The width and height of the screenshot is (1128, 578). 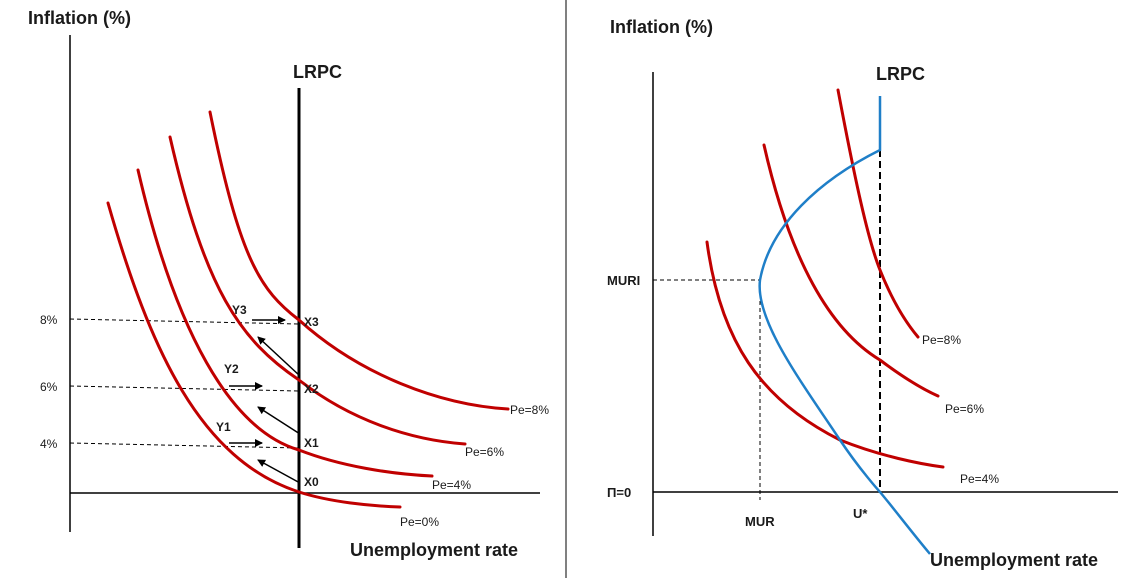 I want to click on left-label-pe8: Pe=8%, so click(x=529, y=410).